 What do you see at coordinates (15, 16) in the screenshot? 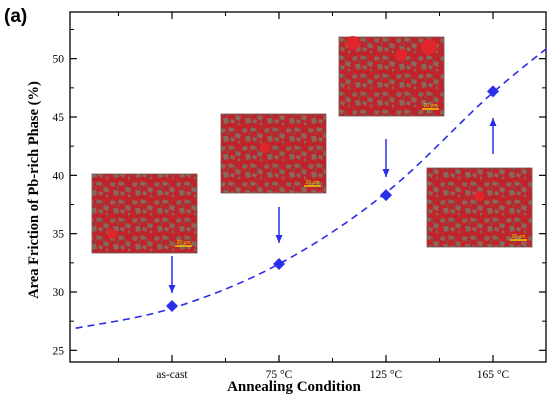
I see `panel-label: (a)` at bounding box center [15, 16].